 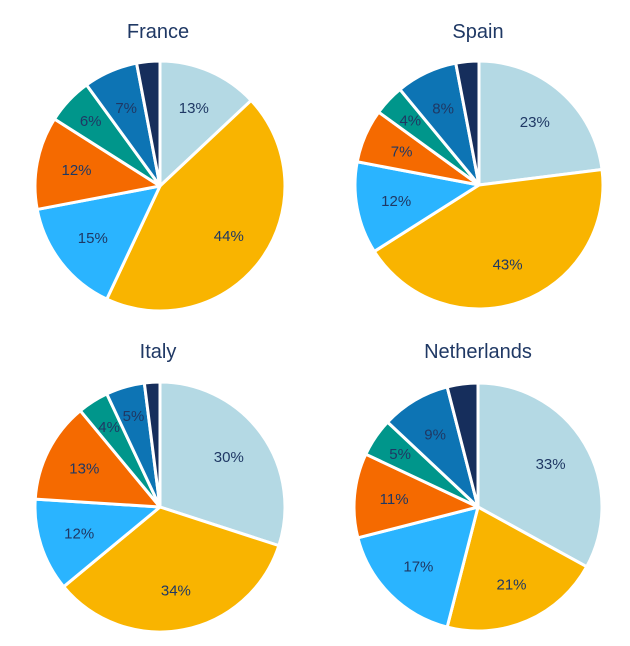 I want to click on pie-slice-label-spain-0: 23%, so click(x=535, y=122).